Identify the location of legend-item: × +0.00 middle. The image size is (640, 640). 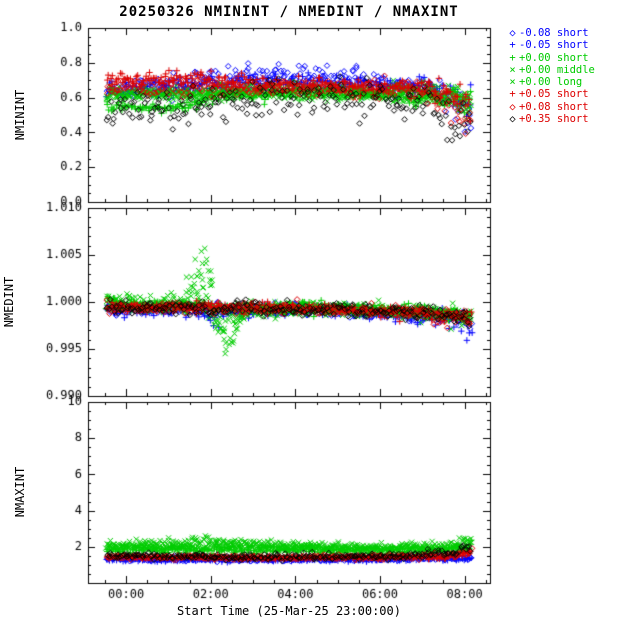
(550, 70).